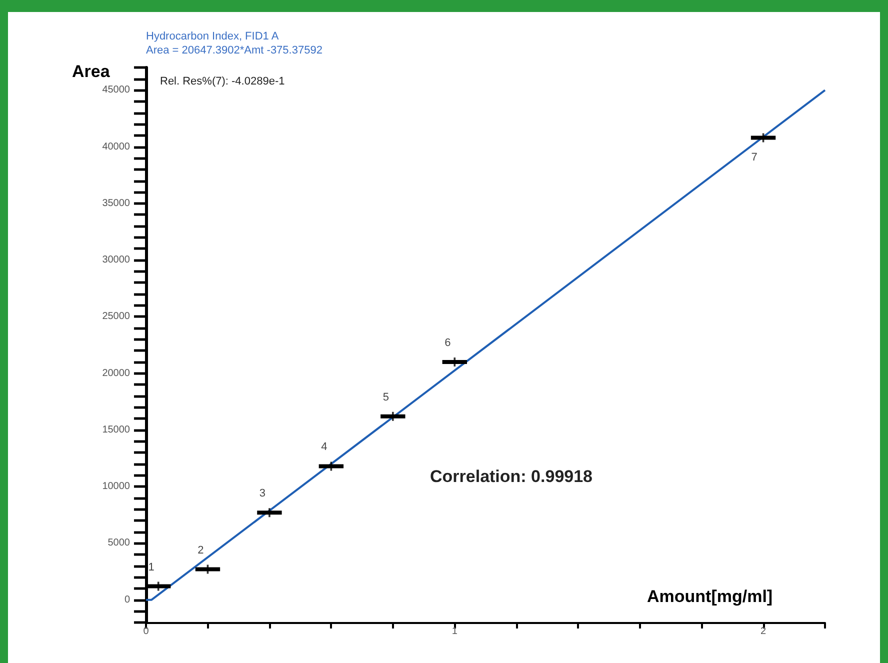 The image size is (888, 663). What do you see at coordinates (146, 631) in the screenshot?
I see `x-tick-label: 0` at bounding box center [146, 631].